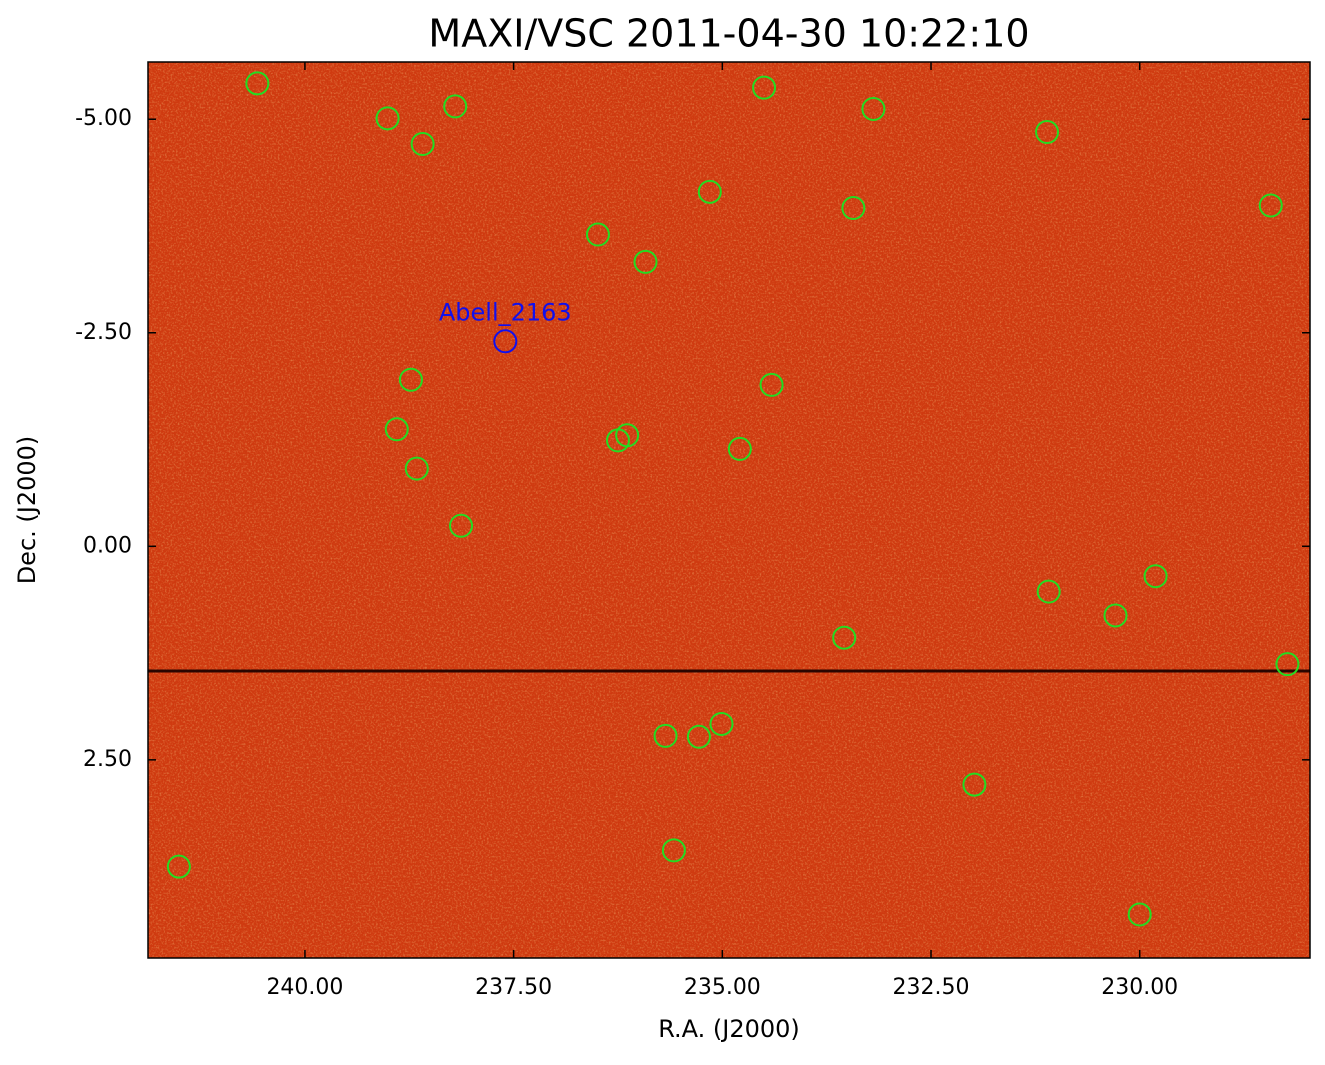 The width and height of the screenshot is (1325, 1065). Describe the element at coordinates (728, 34) in the screenshot. I see `chart-title: MAXI/VSC 2011-04-30 10:22:10` at that location.